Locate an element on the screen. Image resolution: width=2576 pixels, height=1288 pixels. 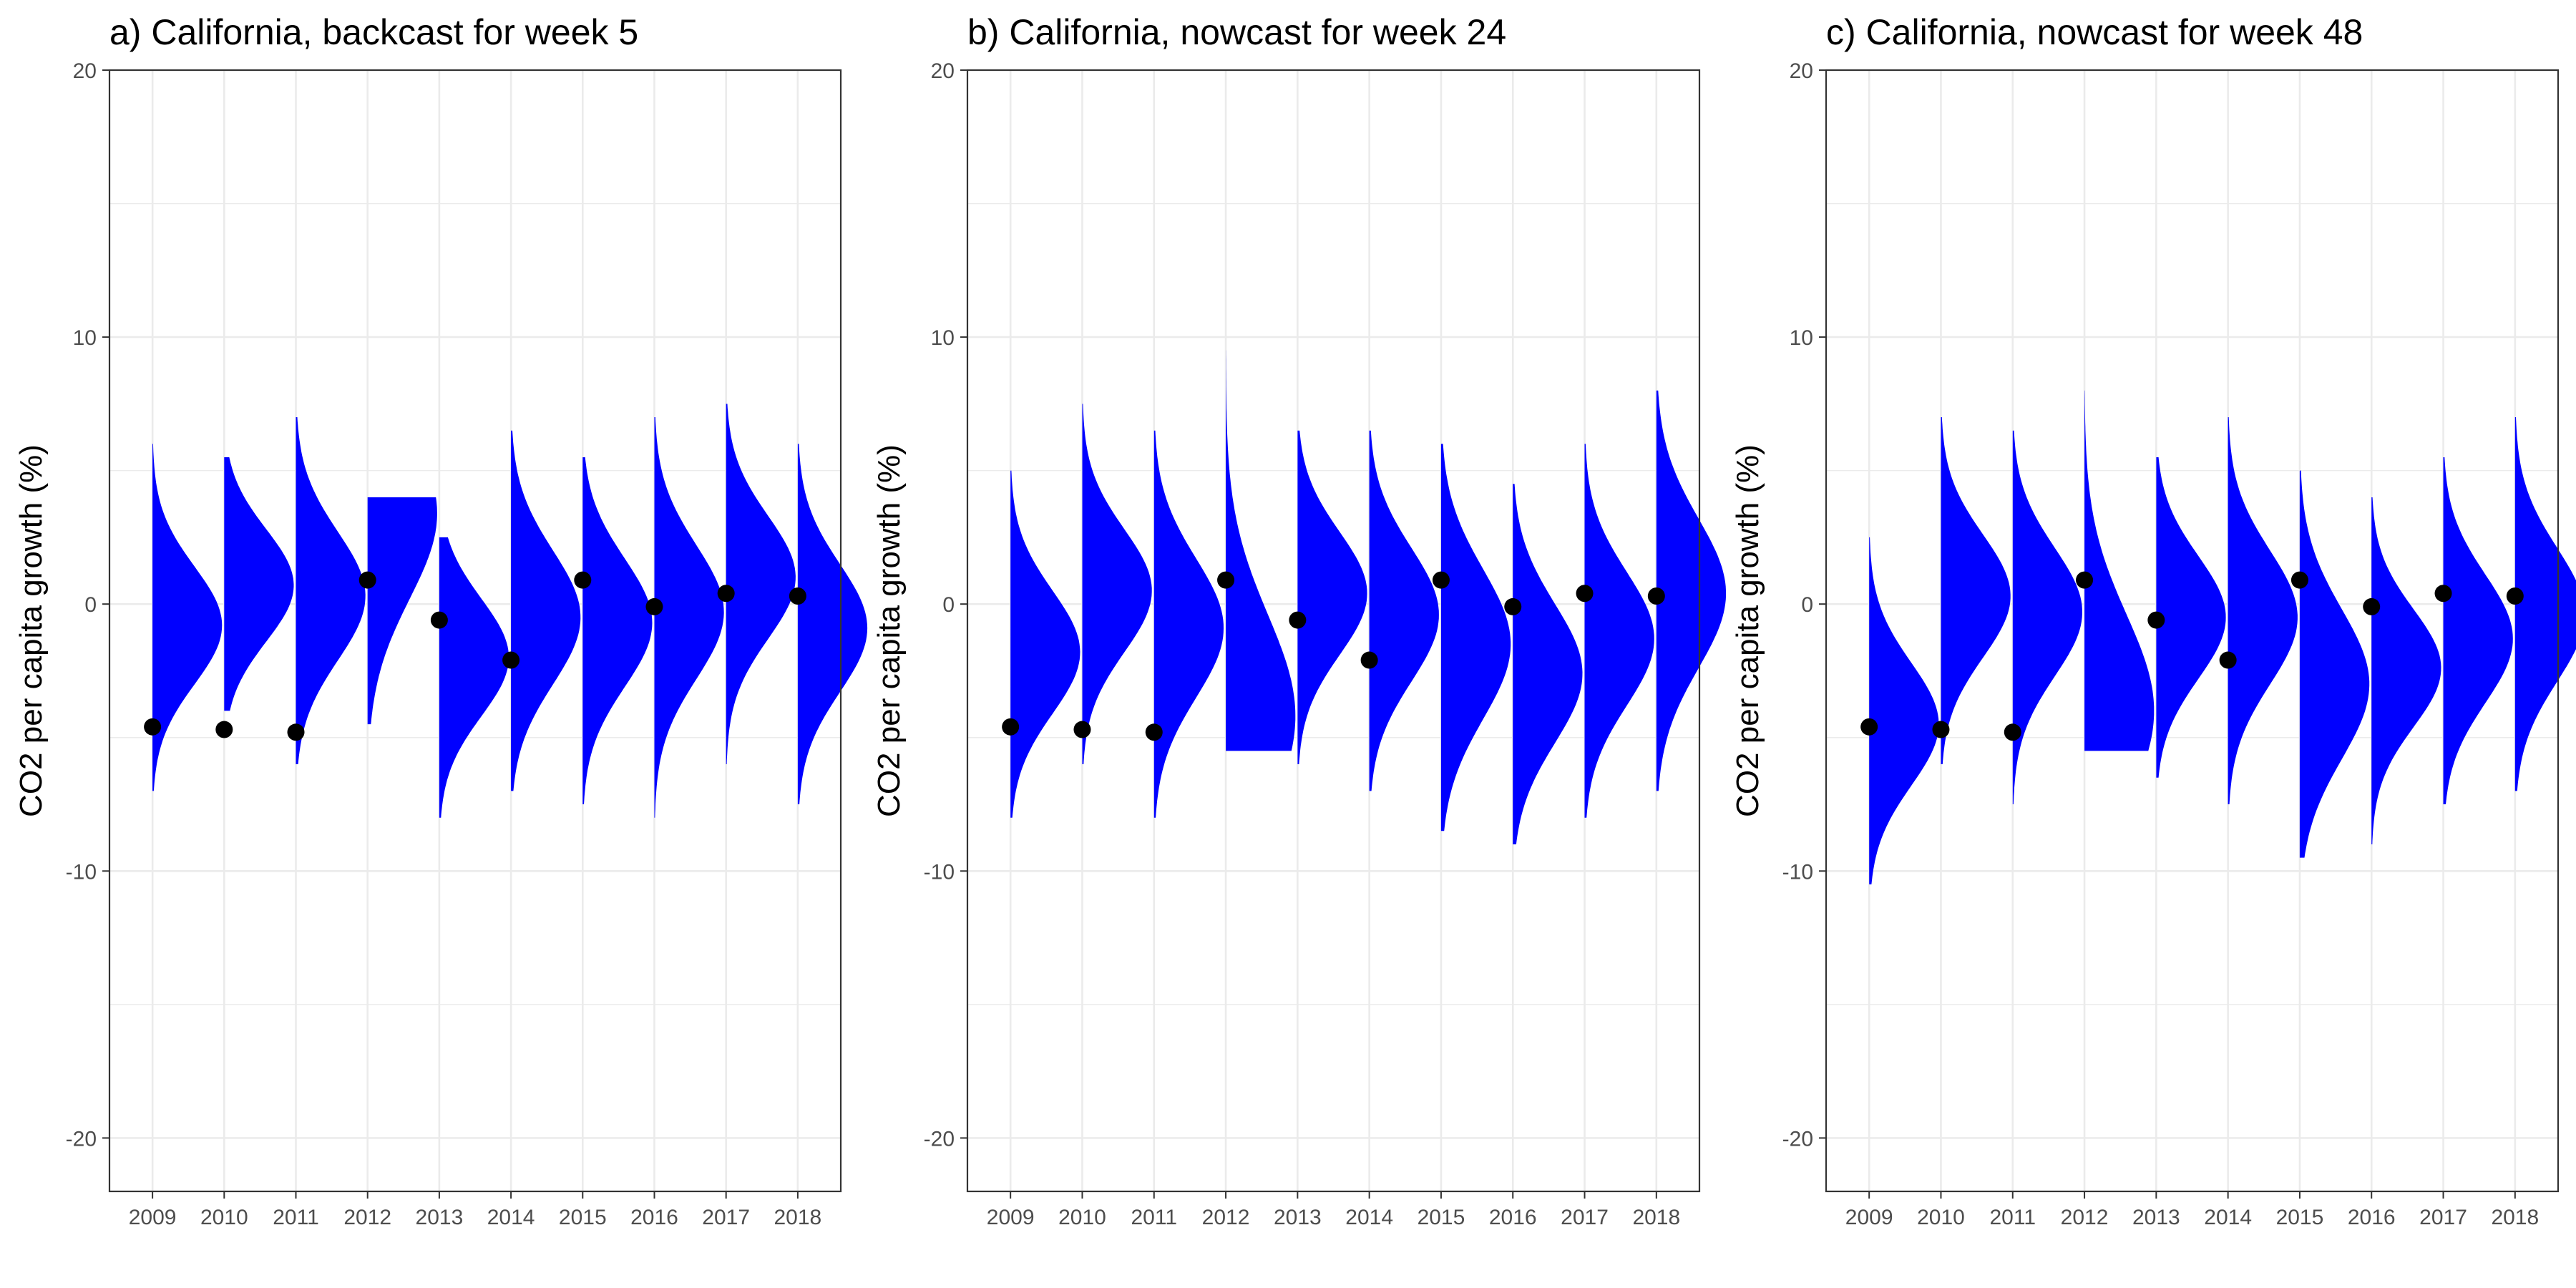
panel-title: a) California, backcast for week 5 is located at coordinates (373, 32).